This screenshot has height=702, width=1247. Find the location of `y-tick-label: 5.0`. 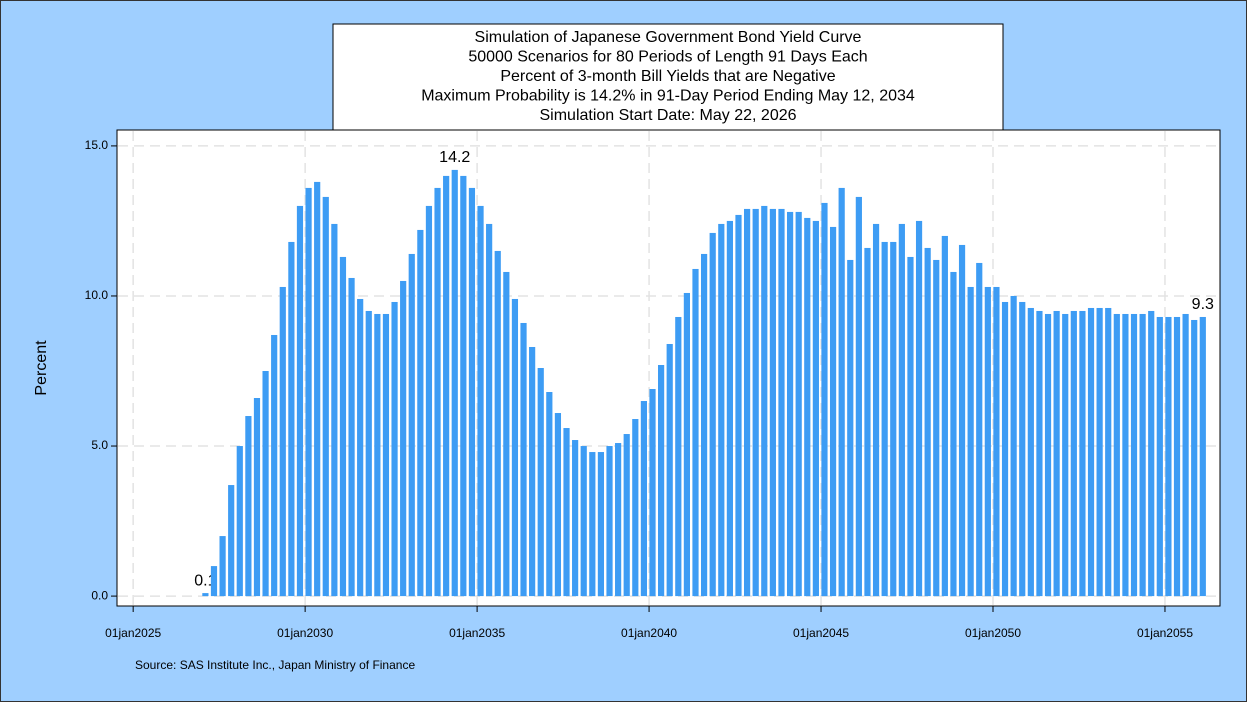

y-tick-label: 5.0 is located at coordinates (99, 445).